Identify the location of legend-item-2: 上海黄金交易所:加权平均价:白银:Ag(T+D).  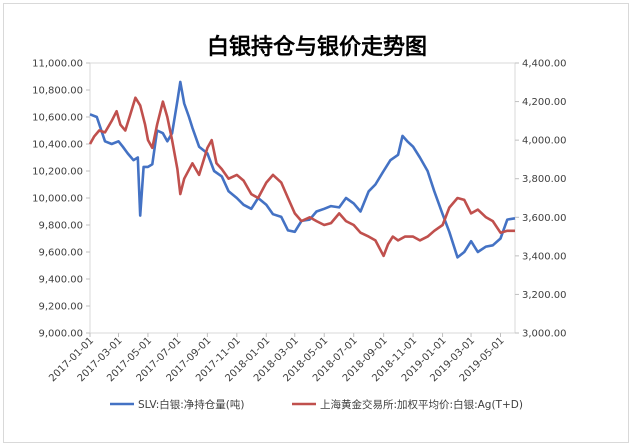
(407, 404).